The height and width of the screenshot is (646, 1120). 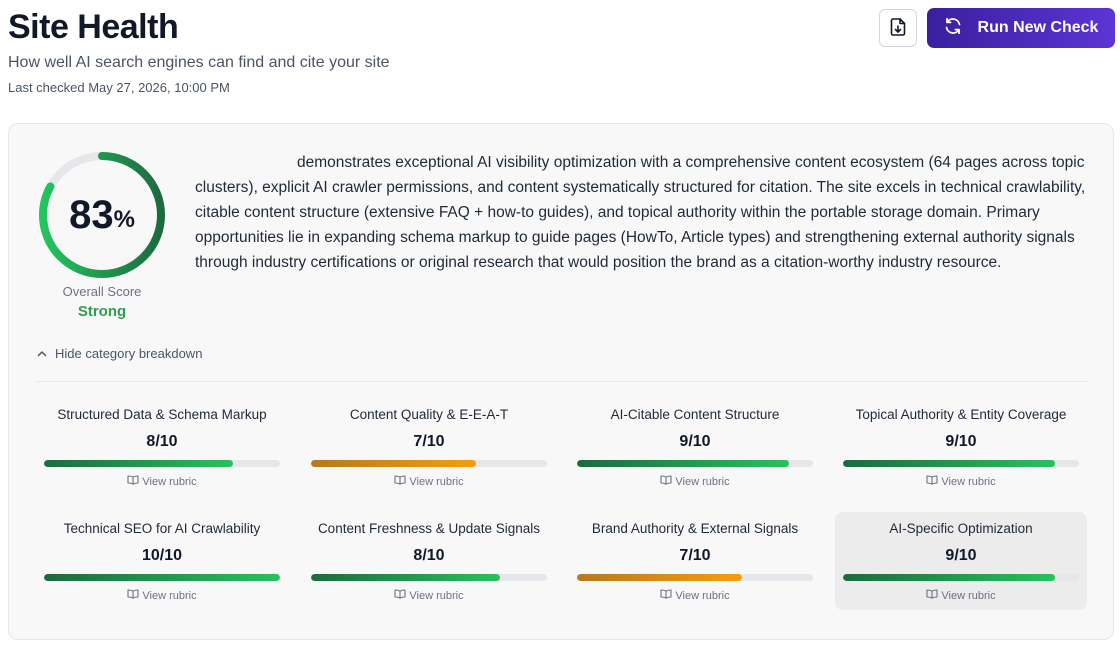 I want to click on category-name: Brand Authority & External Signals, so click(x=695, y=528).